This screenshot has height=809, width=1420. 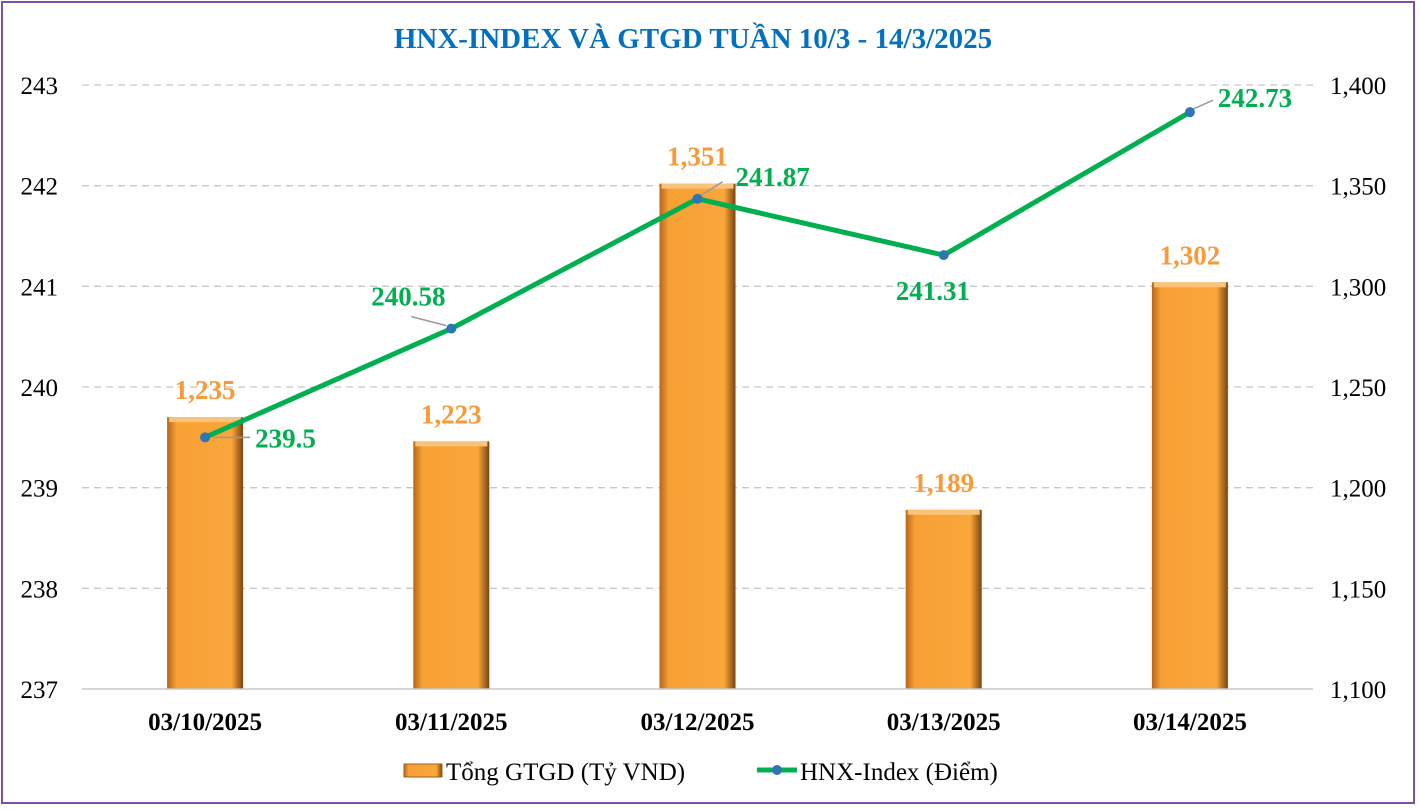 What do you see at coordinates (205, 390) in the screenshot?
I see `bar-value-label: 1,235` at bounding box center [205, 390].